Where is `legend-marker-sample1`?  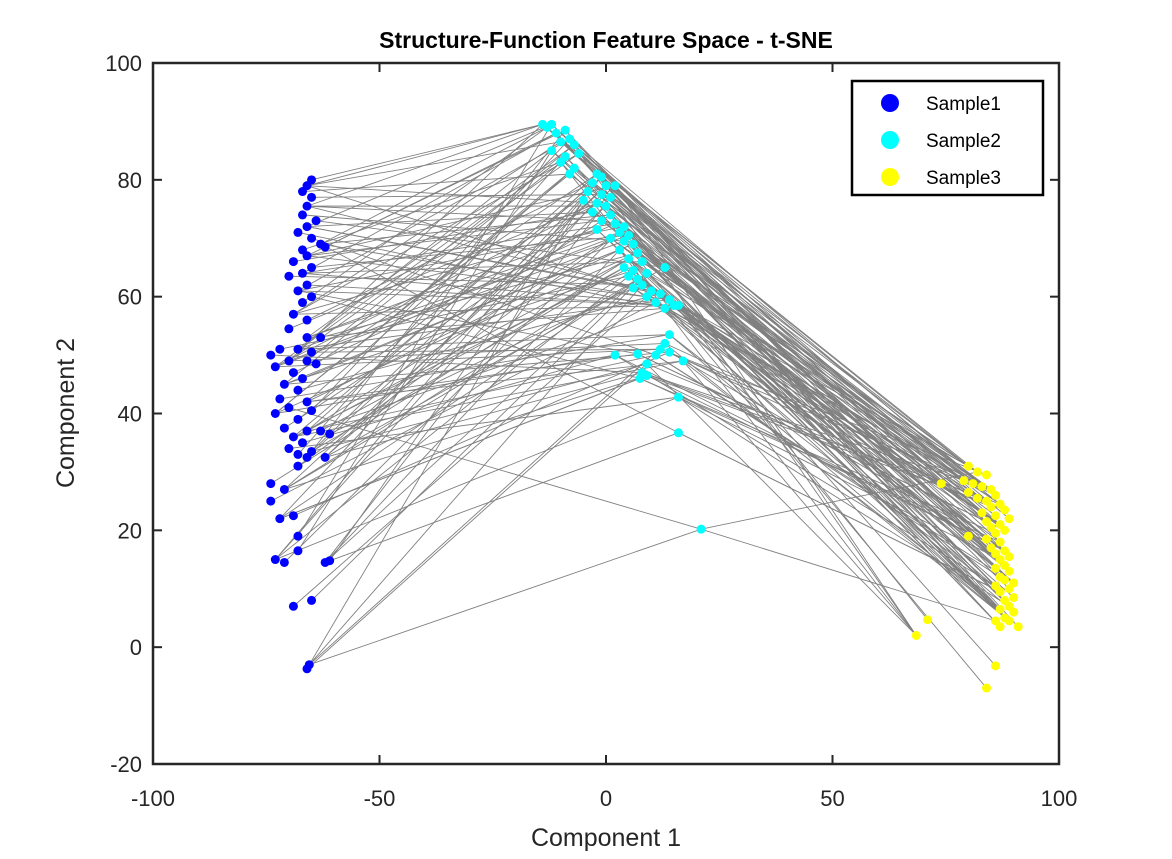
legend-marker-sample1 is located at coordinates (890, 103).